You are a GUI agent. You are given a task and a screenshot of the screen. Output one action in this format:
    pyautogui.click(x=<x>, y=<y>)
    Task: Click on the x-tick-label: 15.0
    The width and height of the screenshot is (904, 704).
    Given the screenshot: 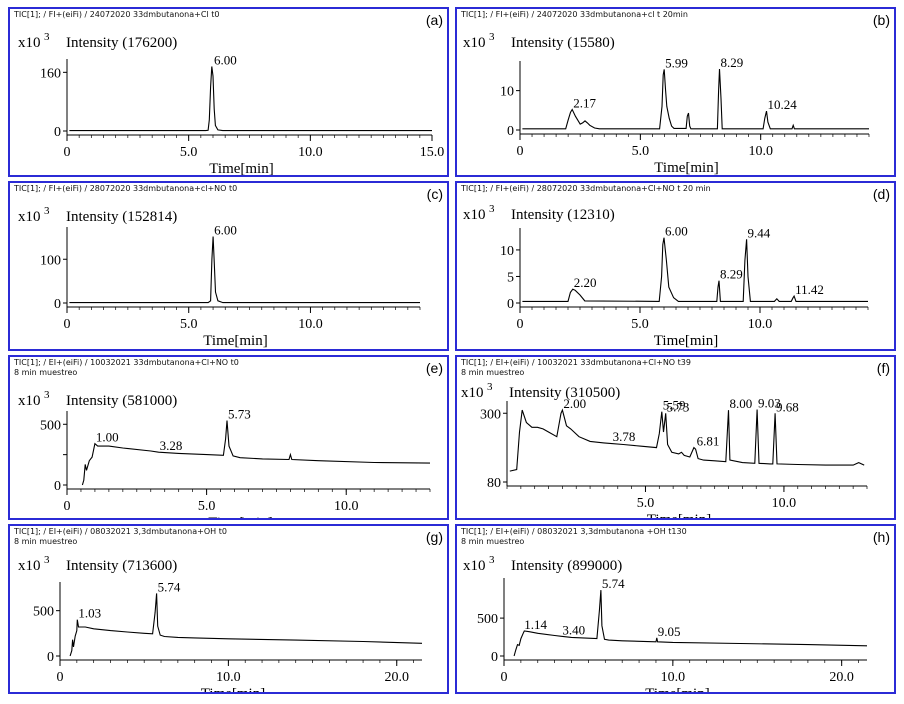 What is the action you would take?
    pyautogui.click(x=432, y=152)
    